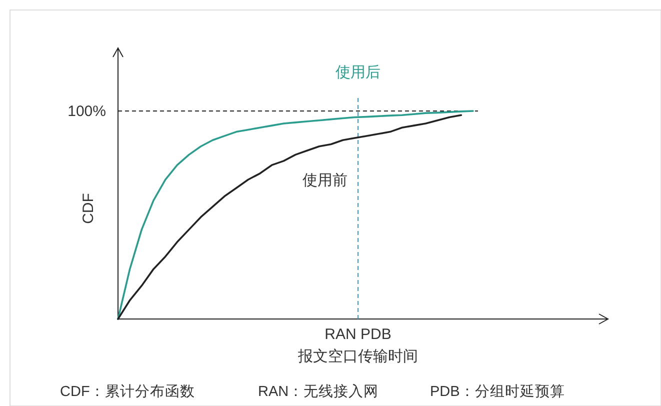 This screenshot has height=406, width=661. Describe the element at coordinates (88, 208) in the screenshot. I see `y-axis-title: CDF` at that location.